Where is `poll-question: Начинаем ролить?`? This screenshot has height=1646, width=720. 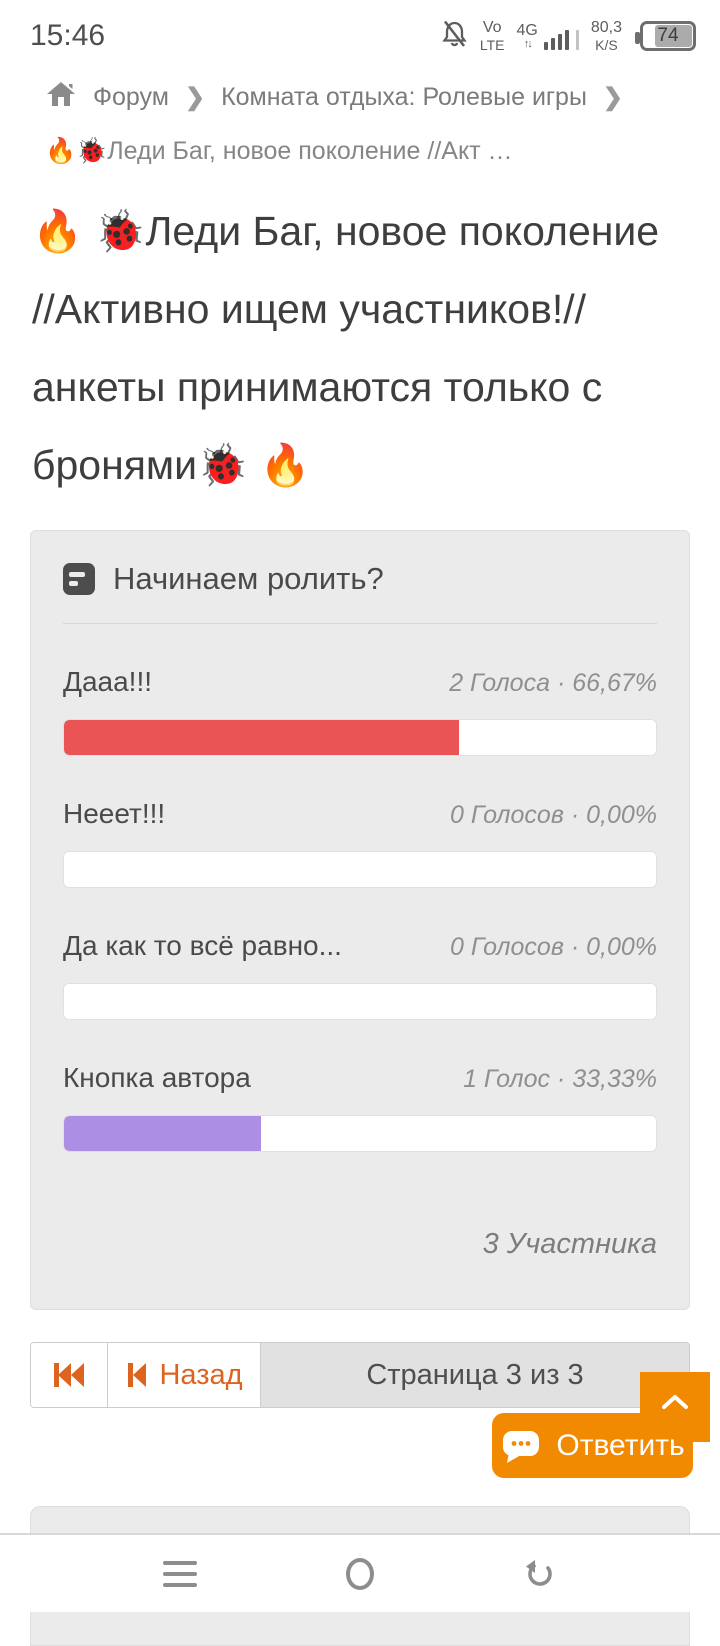 poll-question: Начинаем ролить? is located at coordinates (248, 578).